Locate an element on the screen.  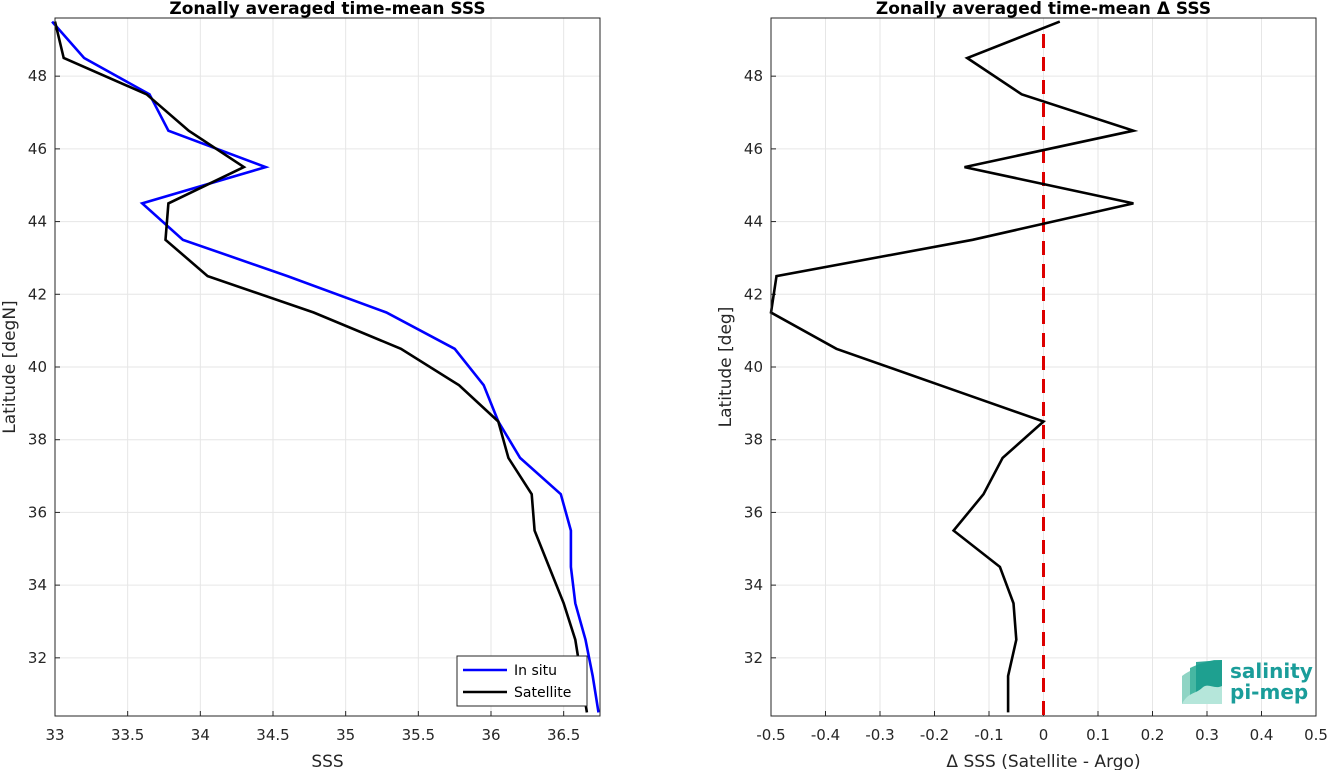
chart1-xtick-label-8: 0.3 is located at coordinates (1207, 735).